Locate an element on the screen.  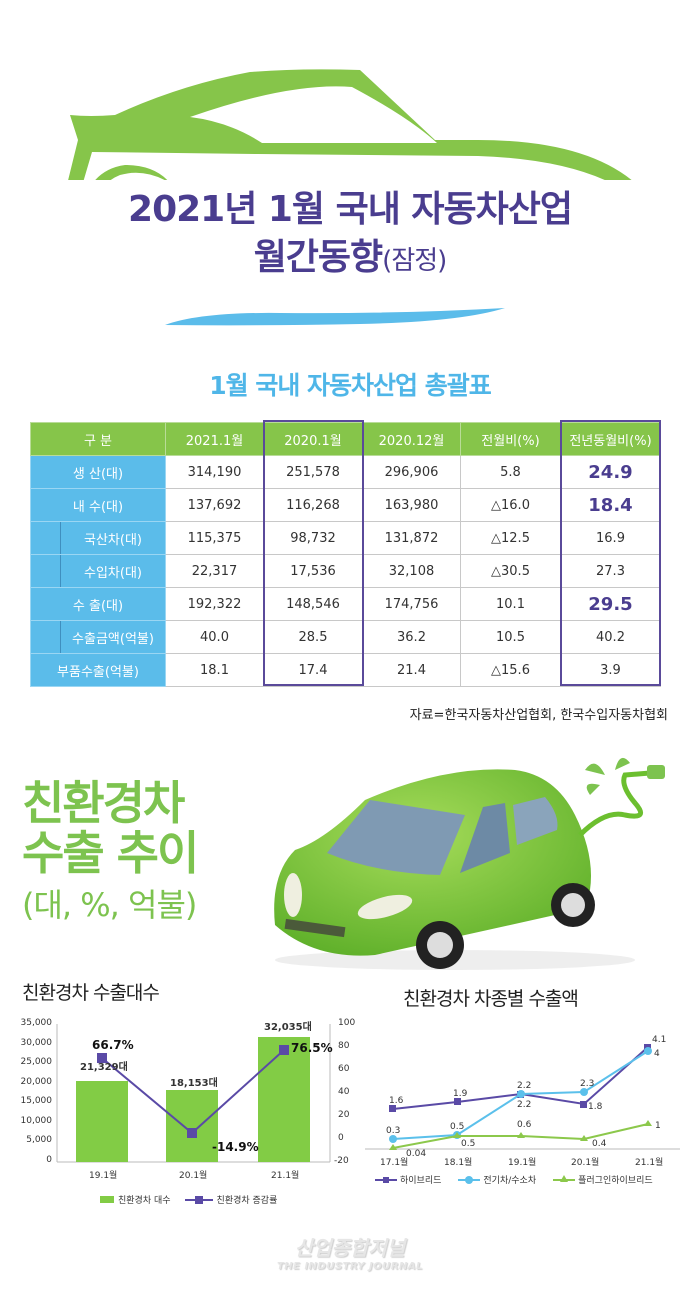
cell: 5.8 is located at coordinates (510, 472).